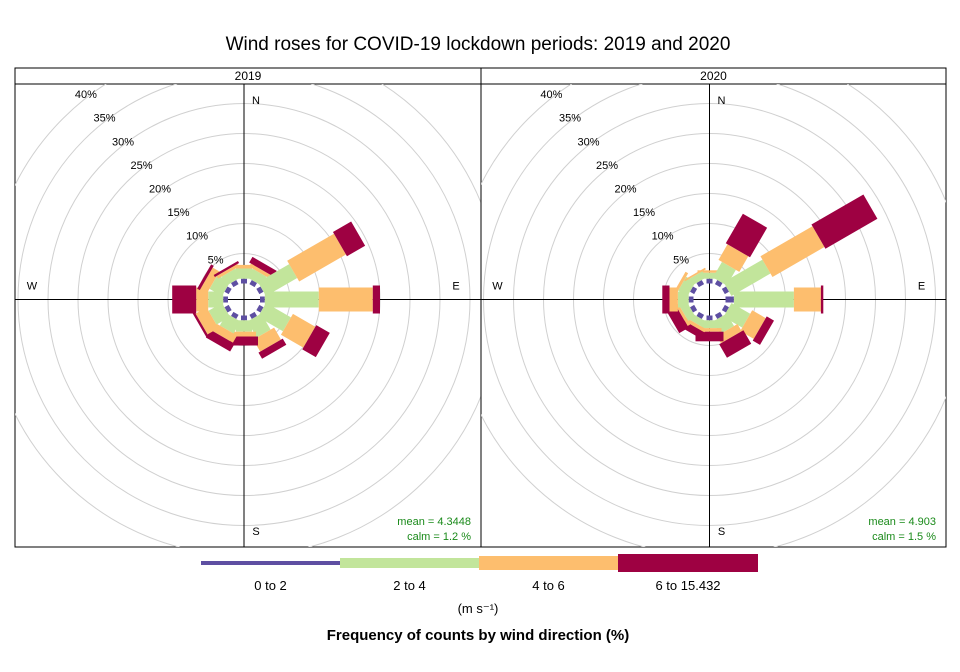 The height and width of the screenshot is (672, 960). Describe the element at coordinates (626, 190) in the screenshot. I see `ring-label: 20%` at that location.